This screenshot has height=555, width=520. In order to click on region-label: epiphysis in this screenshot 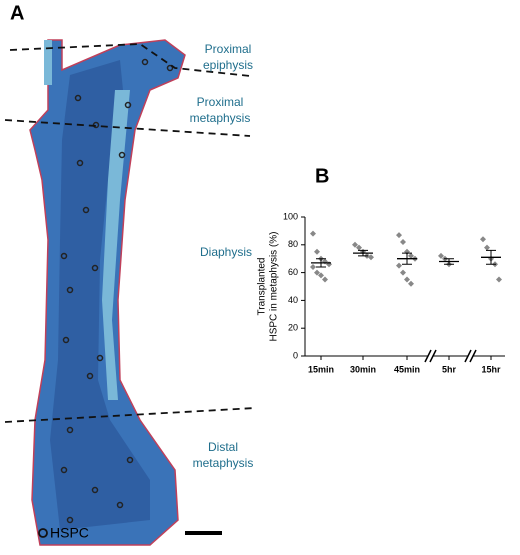, I will do `click(228, 65)`.